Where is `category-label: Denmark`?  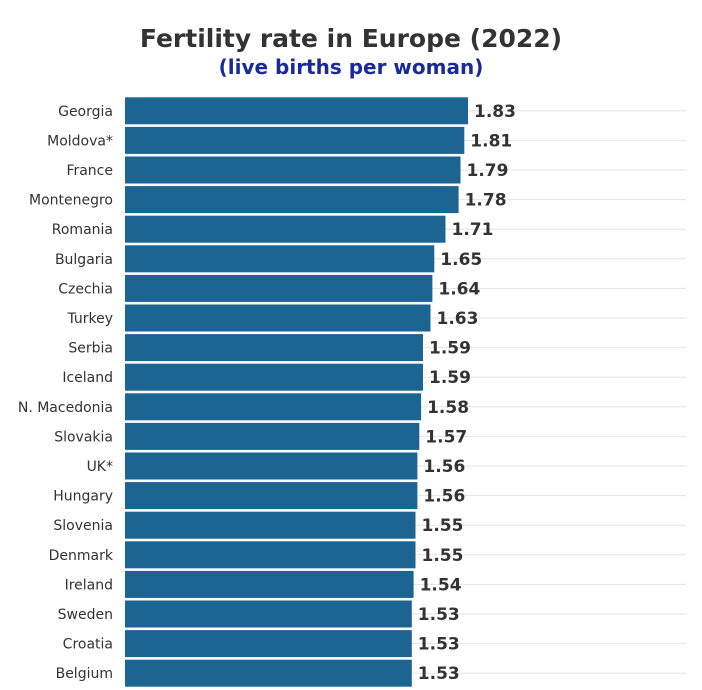
category-label: Denmark is located at coordinates (81, 556).